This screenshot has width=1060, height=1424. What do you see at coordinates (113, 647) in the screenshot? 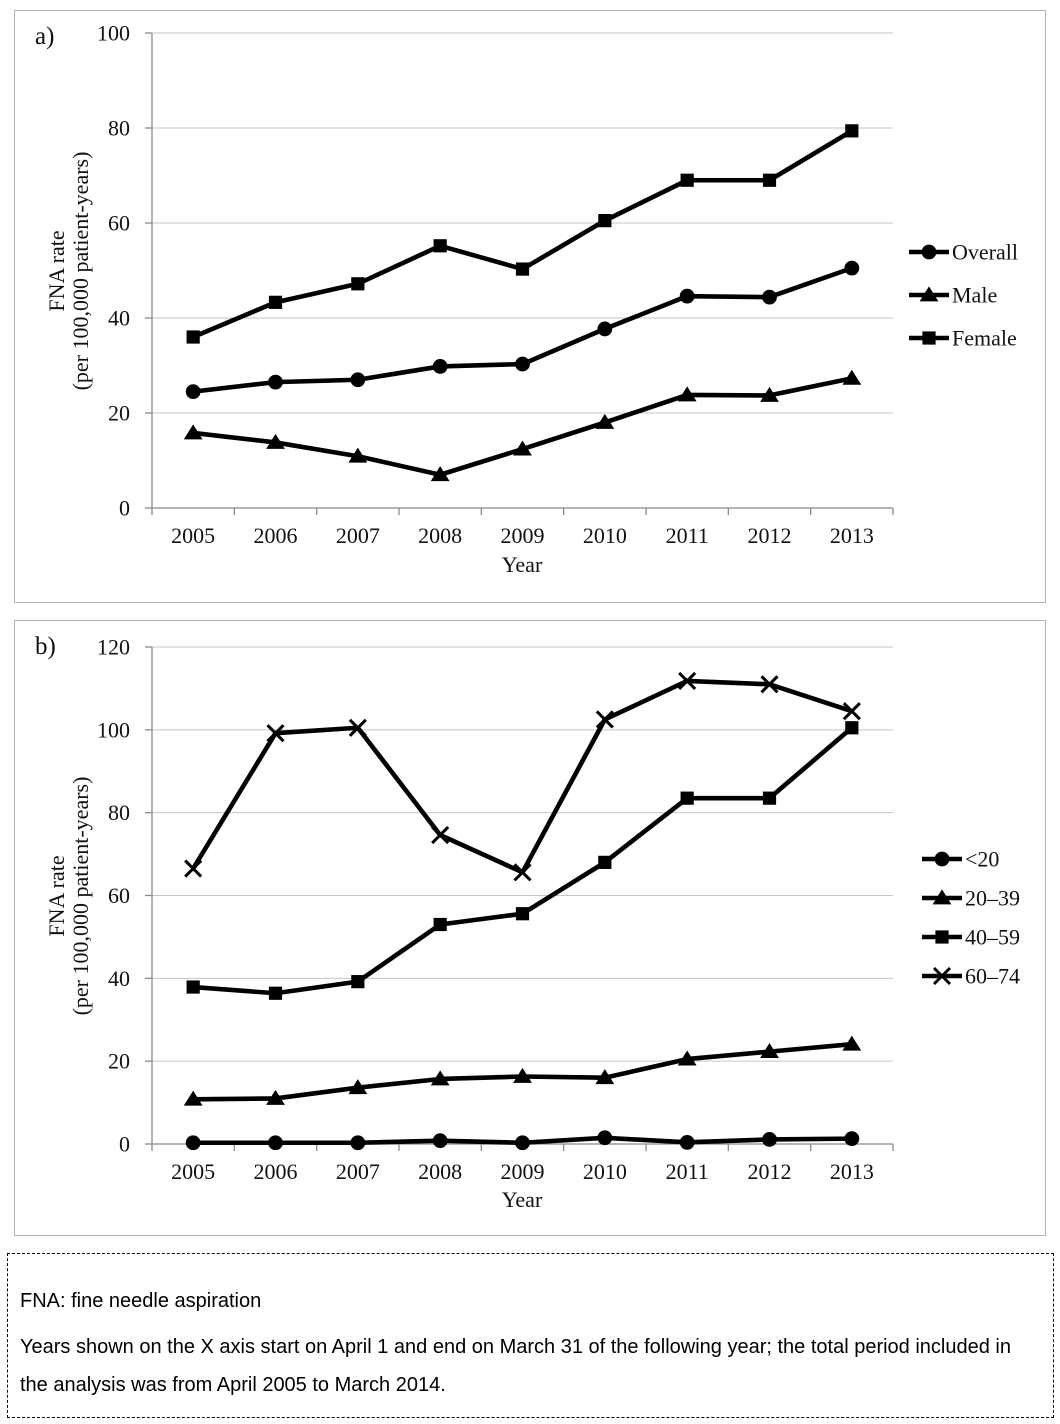
I see `y-tick-label: 120` at bounding box center [113, 647].